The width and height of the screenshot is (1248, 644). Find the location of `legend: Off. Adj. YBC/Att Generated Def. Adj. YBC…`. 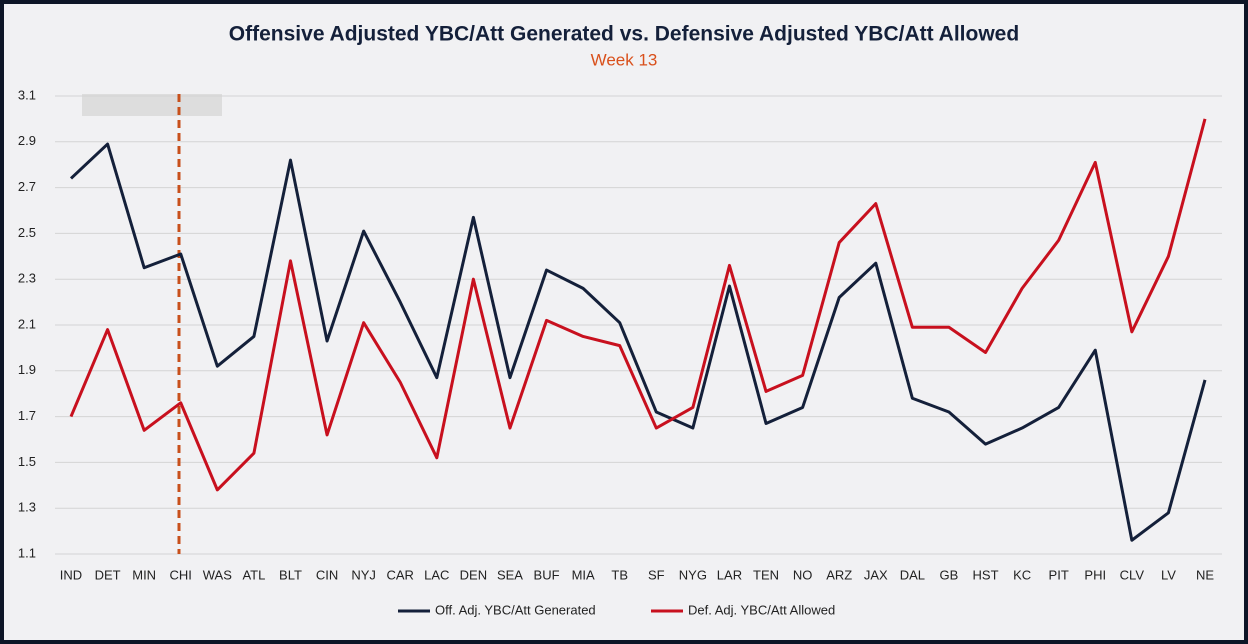

legend: Off. Adj. YBC/Att Generated Def. Adj. YBC… is located at coordinates (616, 609).